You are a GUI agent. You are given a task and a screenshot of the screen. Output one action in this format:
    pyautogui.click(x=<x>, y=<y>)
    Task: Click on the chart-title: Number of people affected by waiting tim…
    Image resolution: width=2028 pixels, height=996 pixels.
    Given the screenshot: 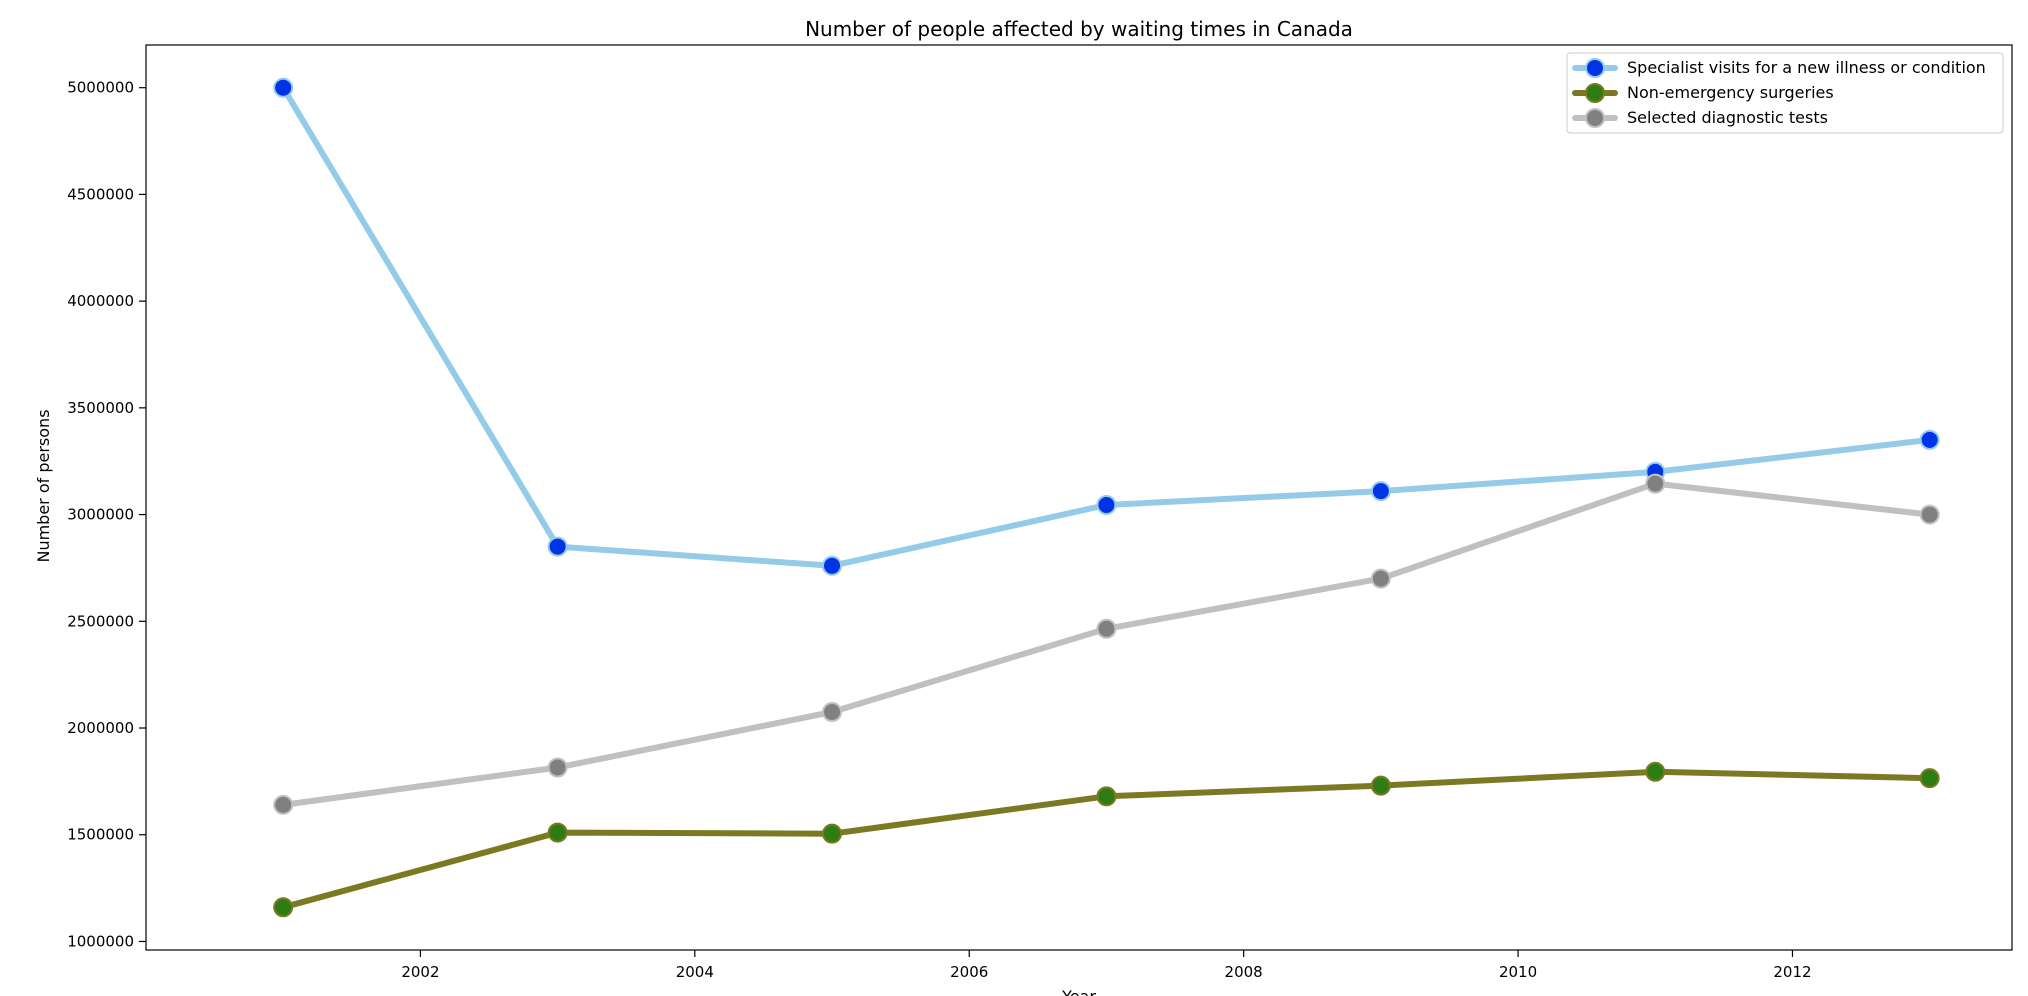 What is the action you would take?
    pyautogui.click(x=1079, y=29)
    